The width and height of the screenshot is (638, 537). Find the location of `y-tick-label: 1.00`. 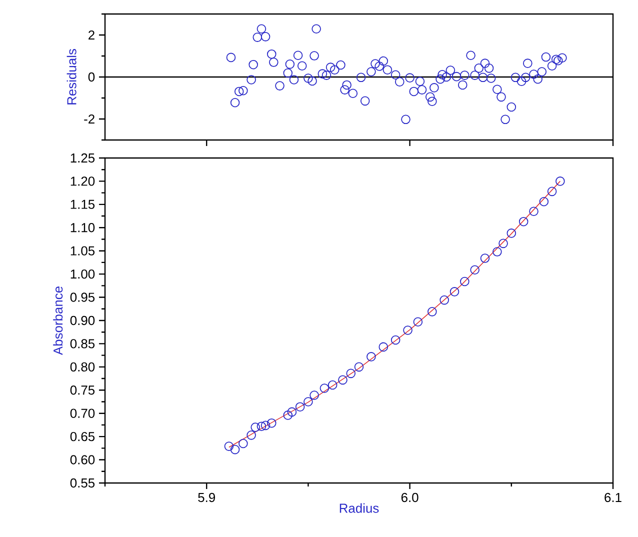

y-tick-label: 1.00 is located at coordinates (82, 274).